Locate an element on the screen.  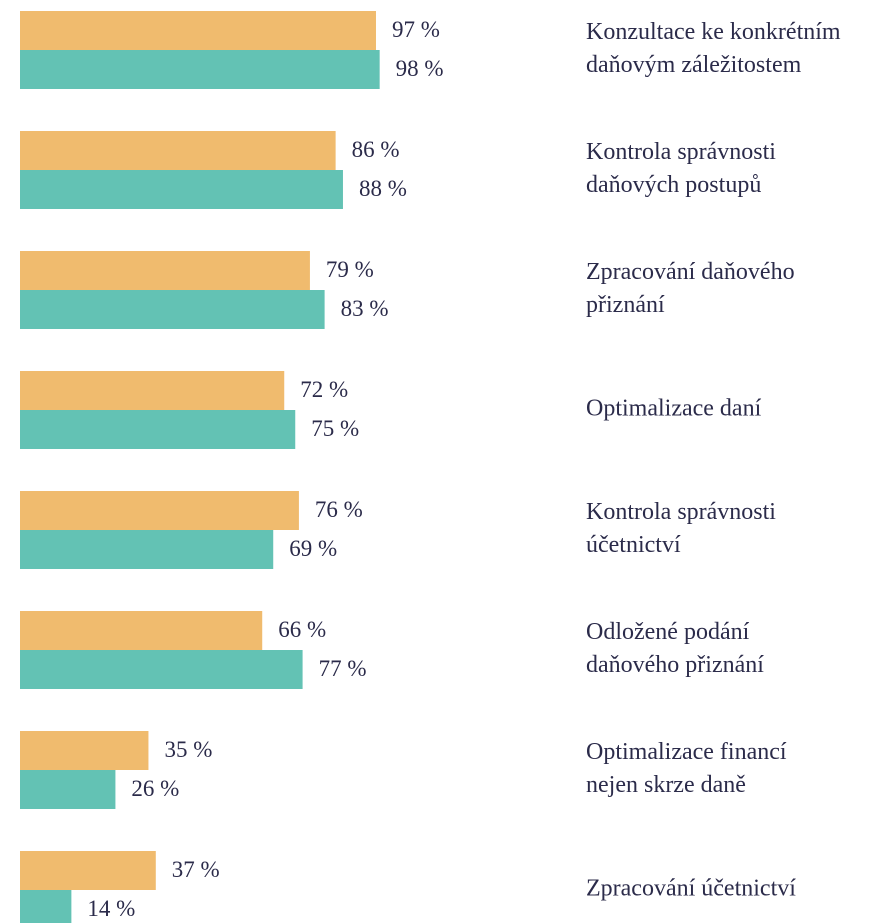
category-label: Odložené podání is located at coordinates (668, 632).